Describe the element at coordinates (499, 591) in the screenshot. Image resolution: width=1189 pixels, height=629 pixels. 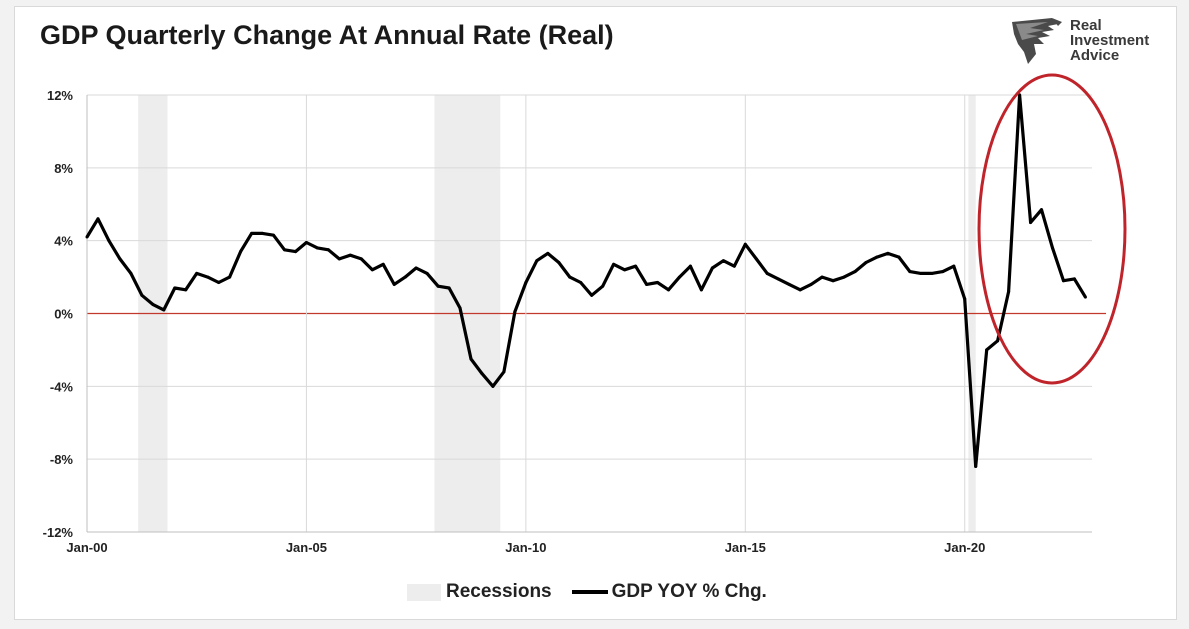
I see `legend-recessions-label: Recessions` at that location.